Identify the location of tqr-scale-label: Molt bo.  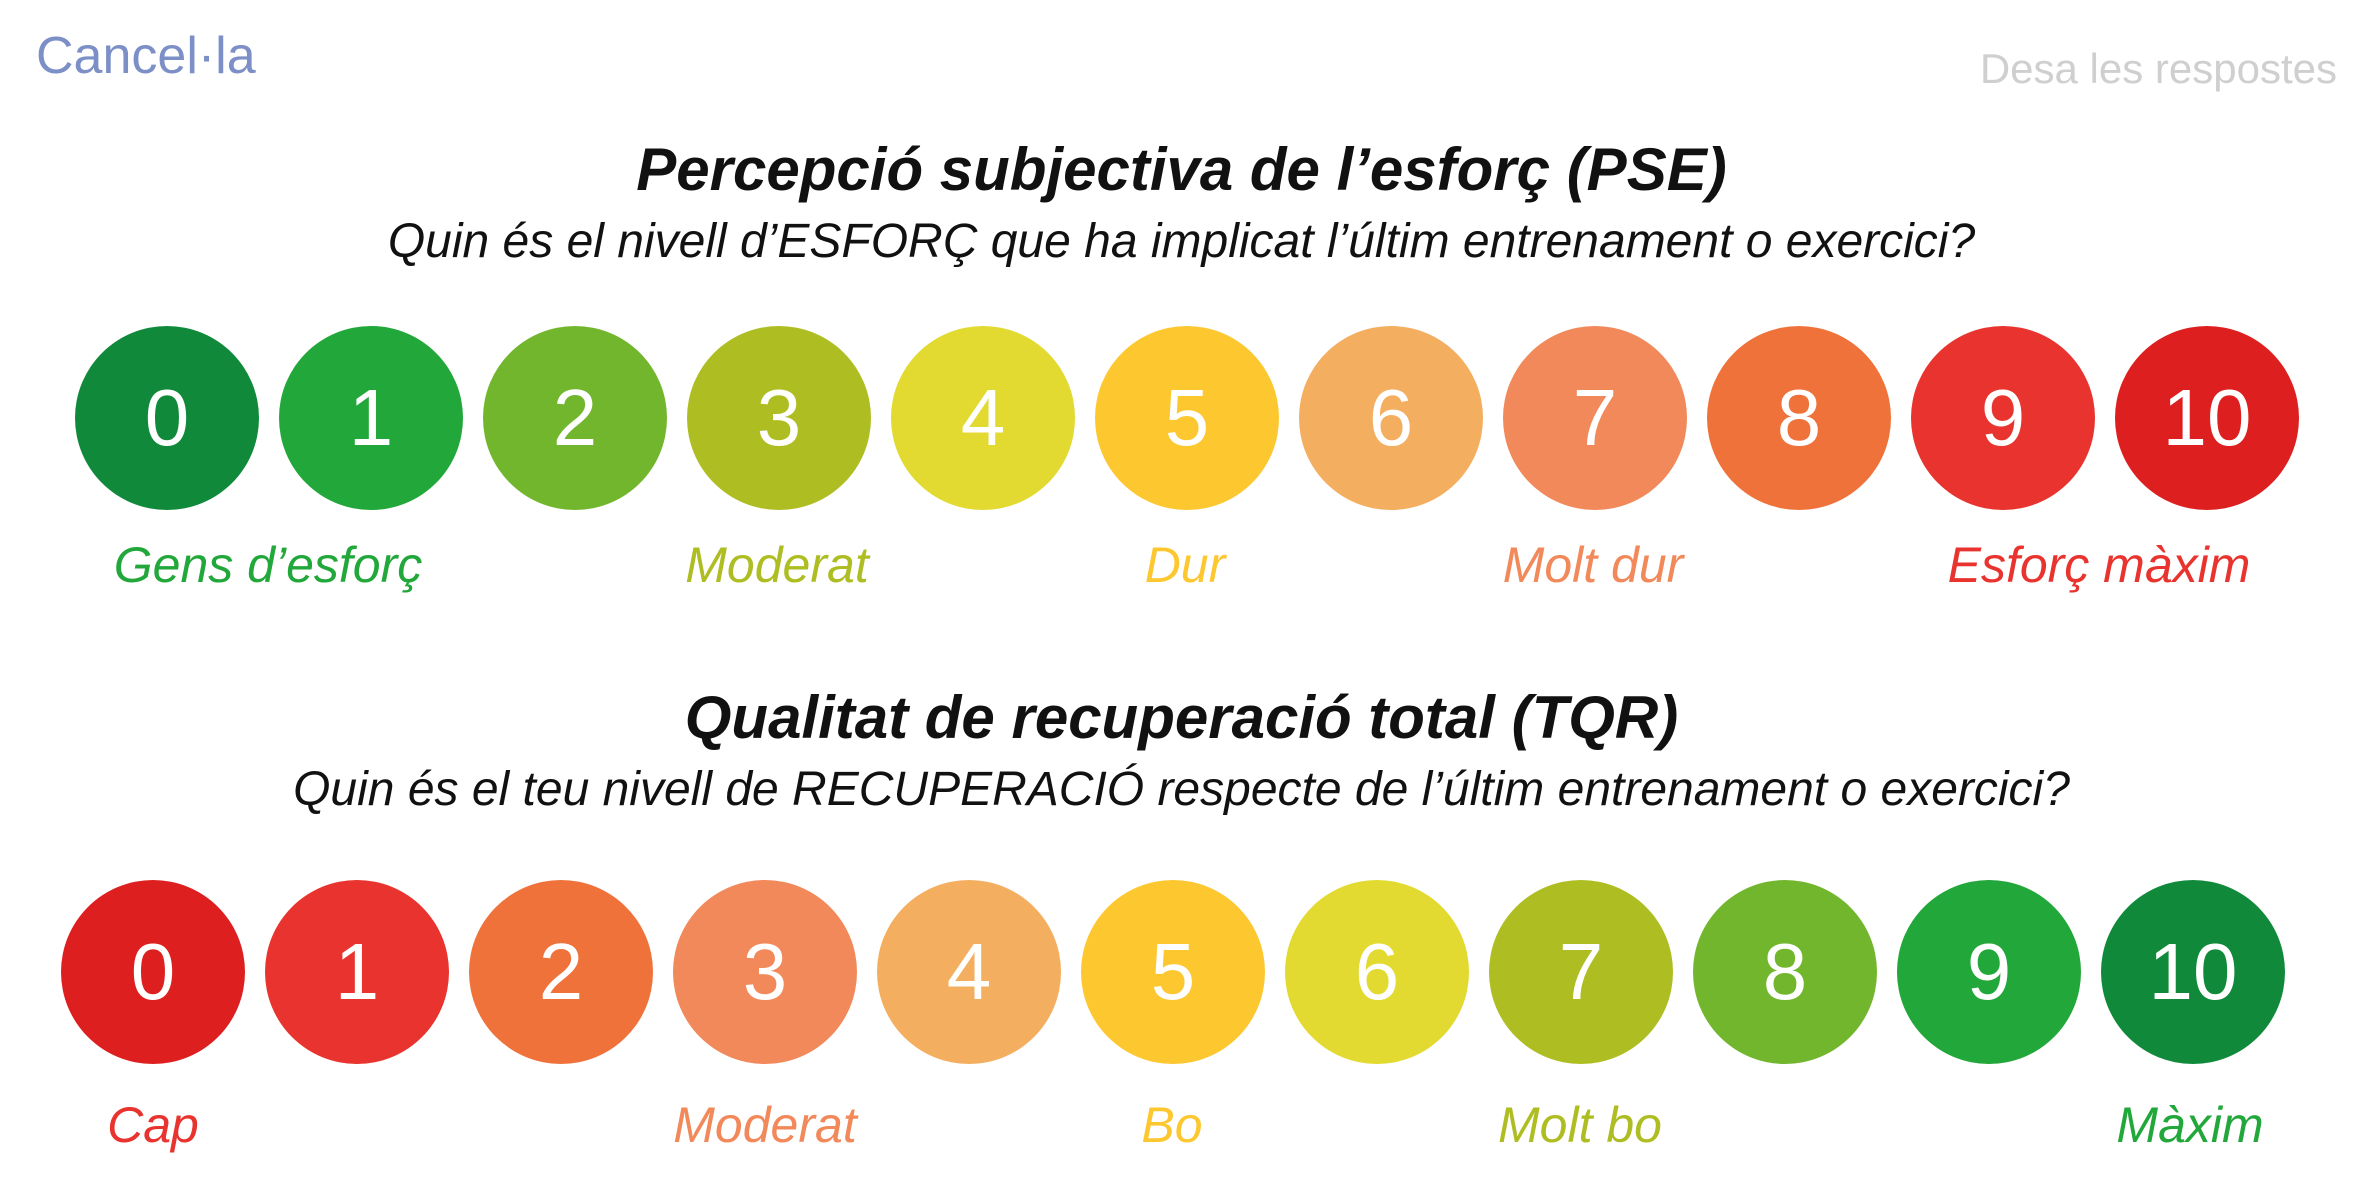
(1580, 1125).